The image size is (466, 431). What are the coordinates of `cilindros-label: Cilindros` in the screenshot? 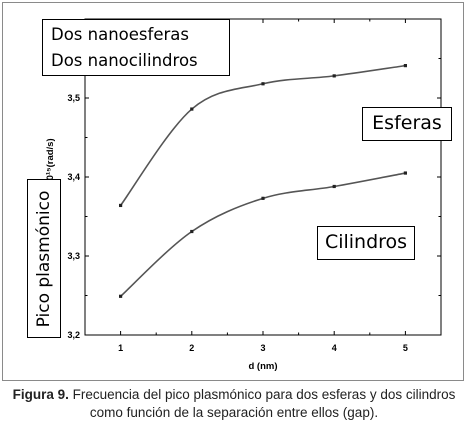 It's located at (366, 243).